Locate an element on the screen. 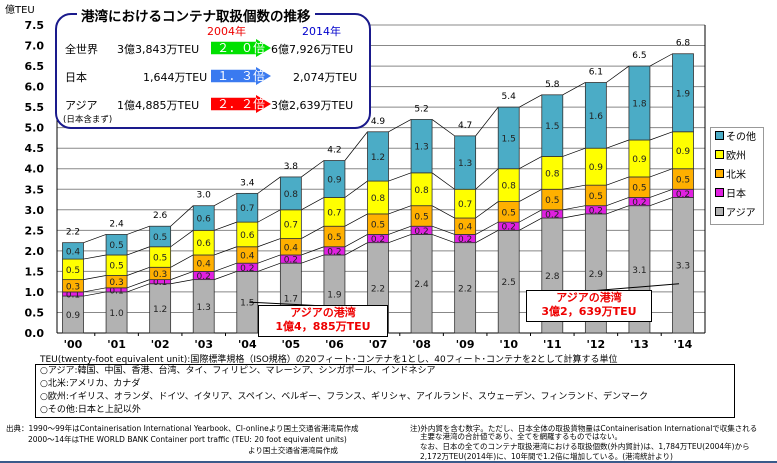 This screenshot has height=463, width=777. data-label: 1.3 is located at coordinates (465, 164).